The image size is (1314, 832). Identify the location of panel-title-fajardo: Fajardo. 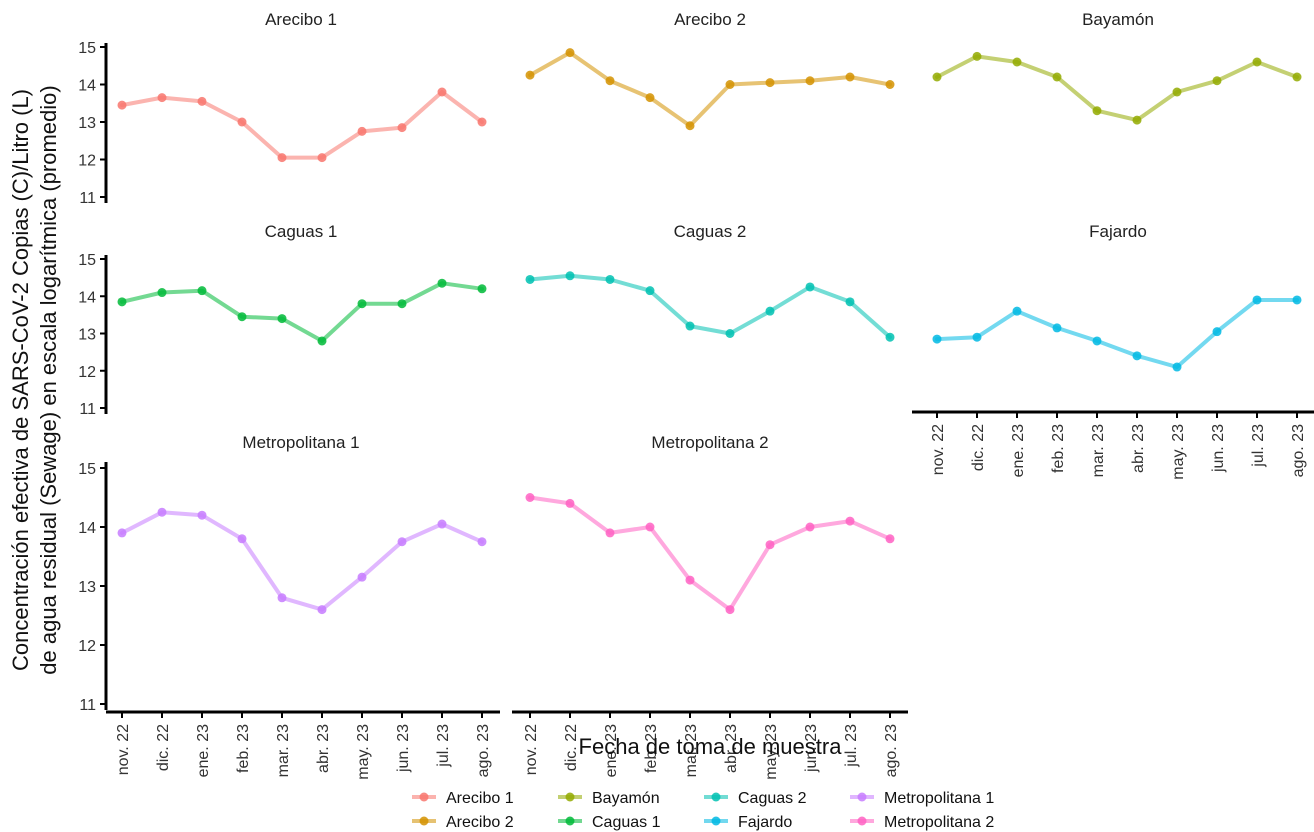
(1118, 231).